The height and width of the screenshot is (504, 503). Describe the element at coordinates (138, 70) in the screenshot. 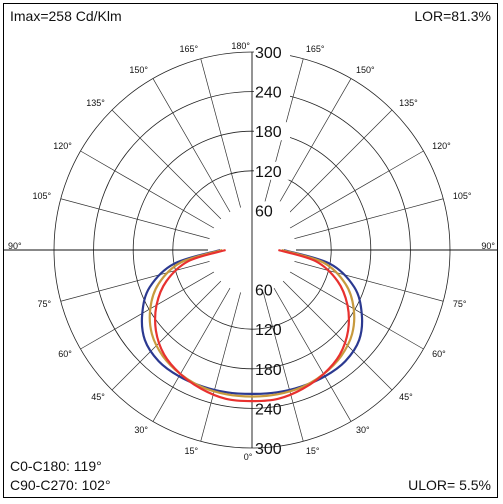

I see `angle-label-left-150: 150°` at that location.